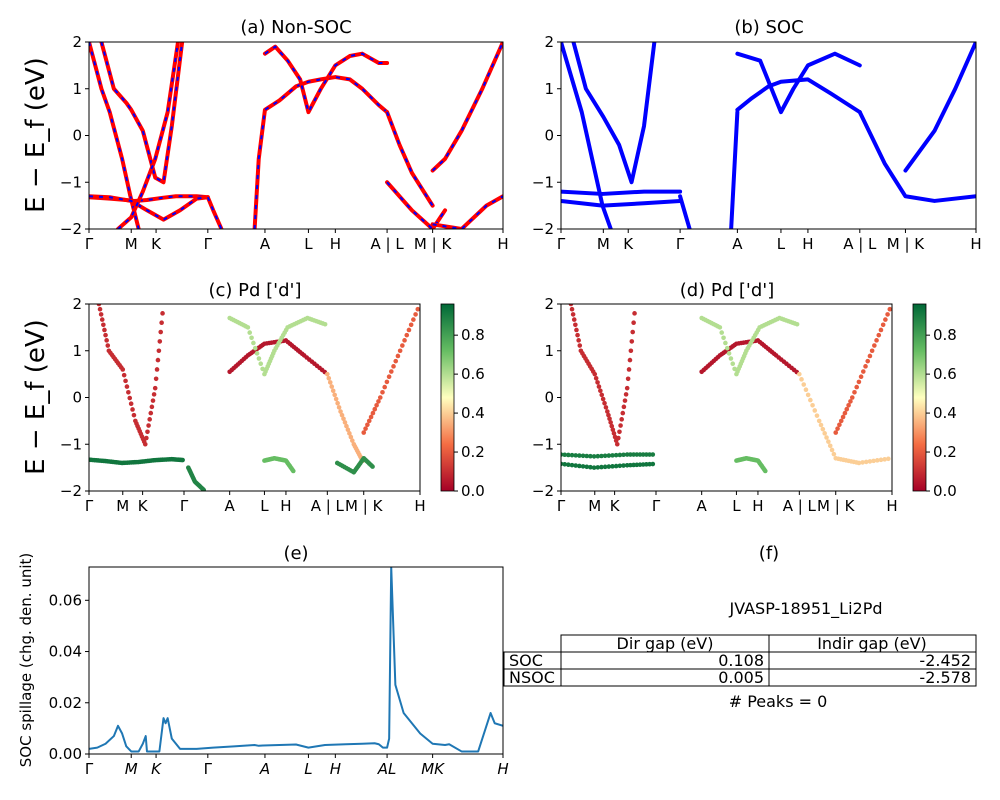  Describe the element at coordinates (26, 660) in the screenshot. I see `panel-e-ylabel: SOC spillage (chg. den. unit)` at that location.